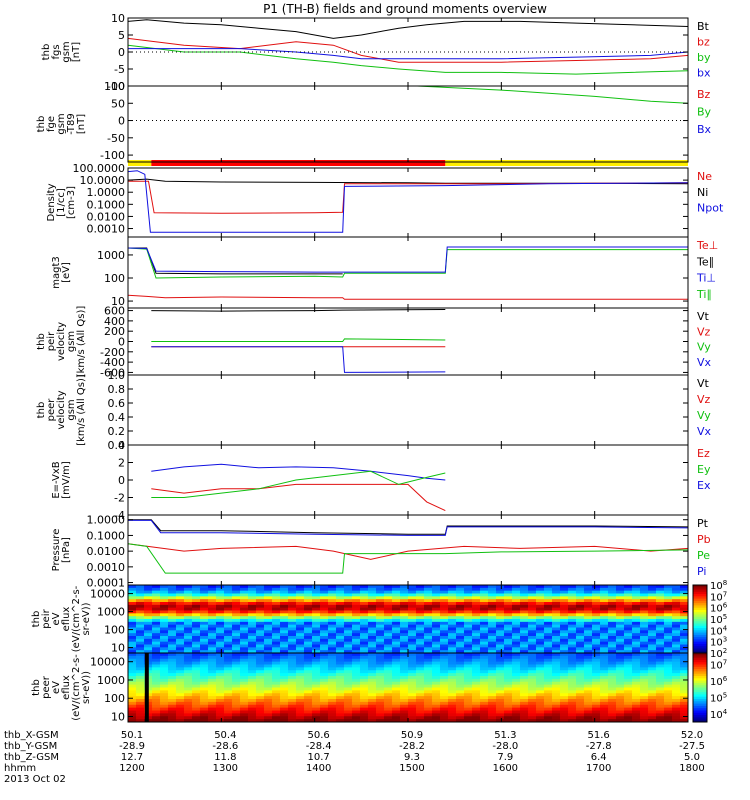  What do you see at coordinates (692, 746) in the screenshot?
I see `x-axis-value: -27.5` at bounding box center [692, 746].